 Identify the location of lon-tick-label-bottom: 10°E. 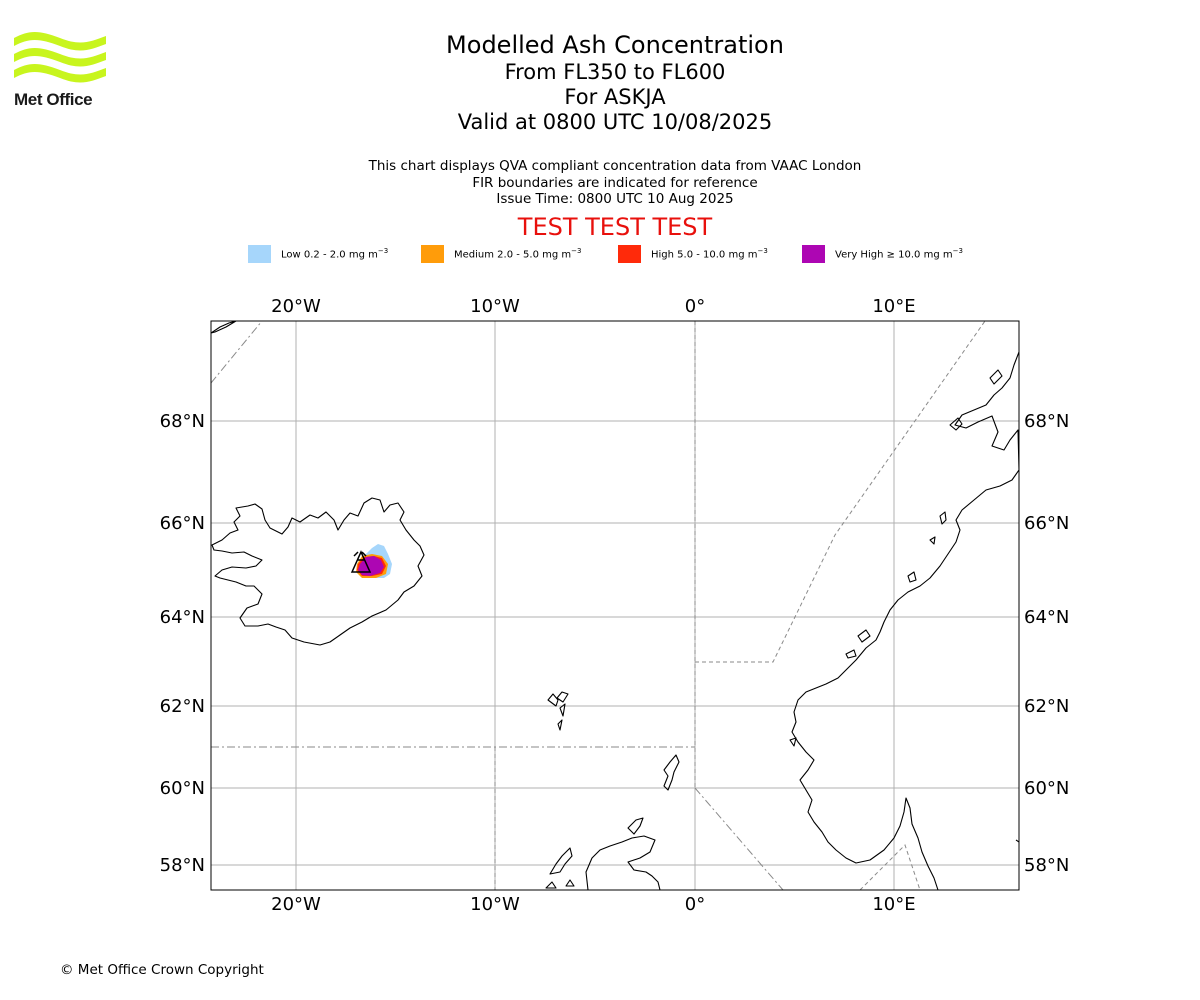
(893, 904).